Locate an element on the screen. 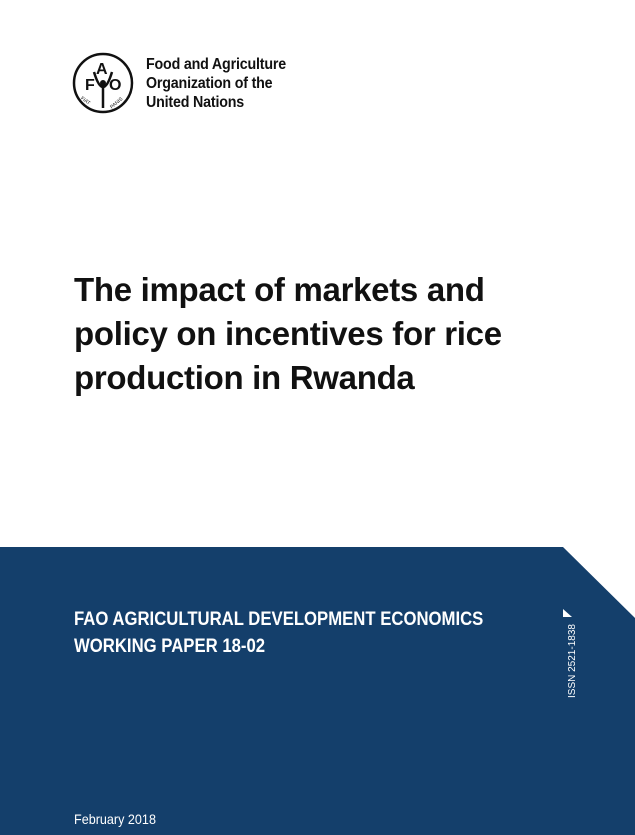  title-line: production in Rwanda is located at coordinates (244, 377).